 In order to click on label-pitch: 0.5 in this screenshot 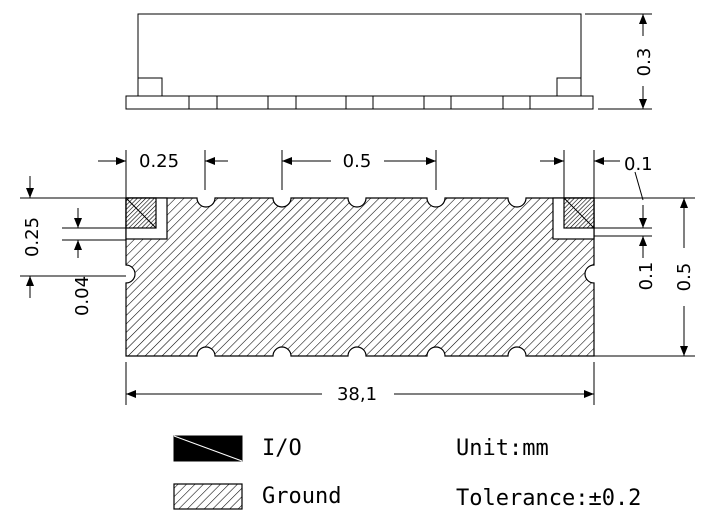, I will do `click(357, 161)`.